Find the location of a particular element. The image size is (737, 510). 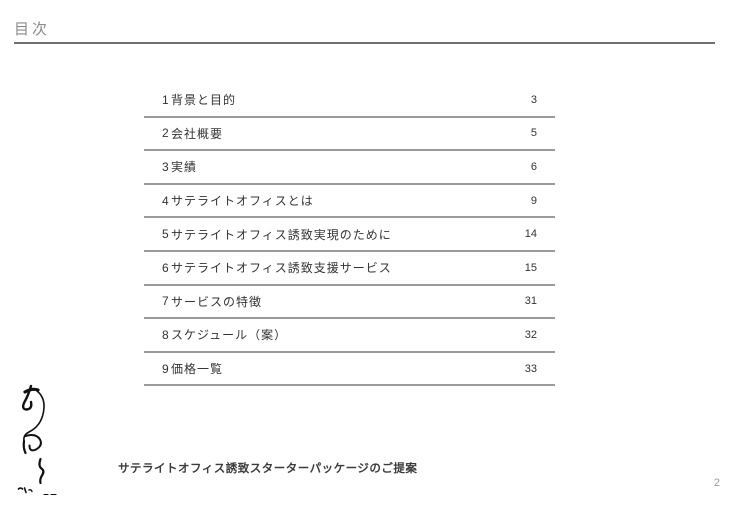

toc-row-title: サテライトオフィス誘致支援サービス is located at coordinates (281, 268).